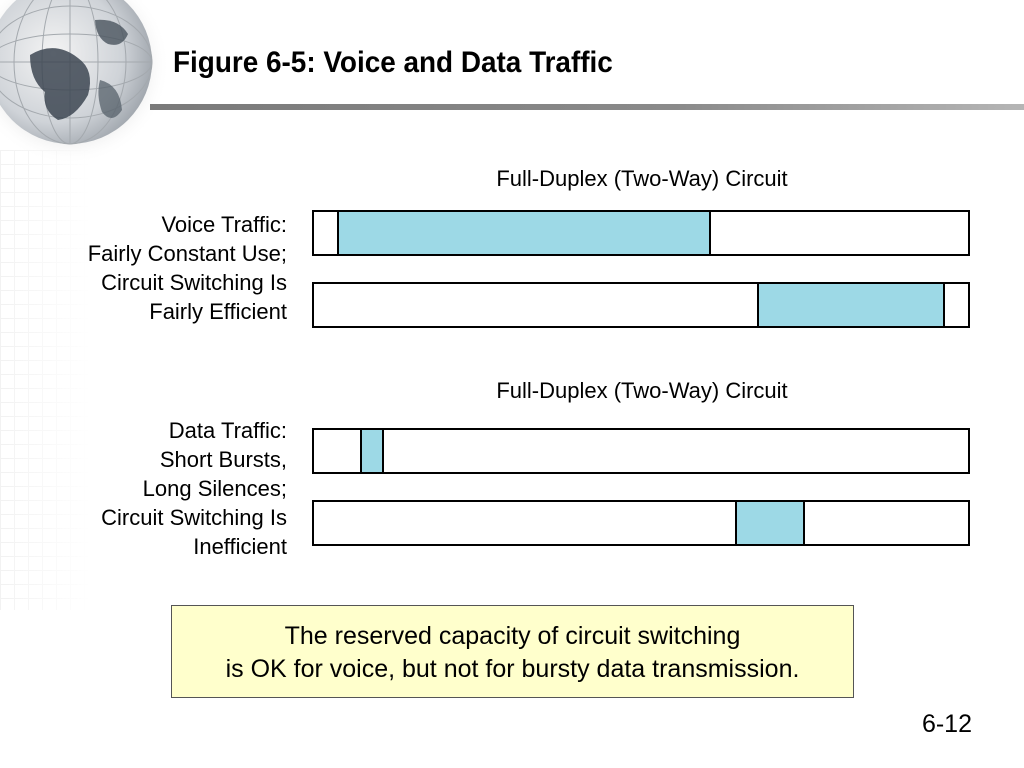 The height and width of the screenshot is (768, 1024). I want to click on data-circuit-label: Full-Duplex (Two-Way) Circuit, so click(642, 390).